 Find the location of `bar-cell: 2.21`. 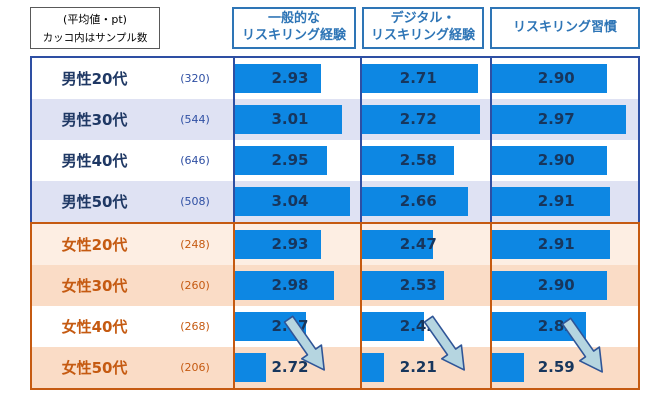

bar-cell: 2.21 is located at coordinates (425, 367).